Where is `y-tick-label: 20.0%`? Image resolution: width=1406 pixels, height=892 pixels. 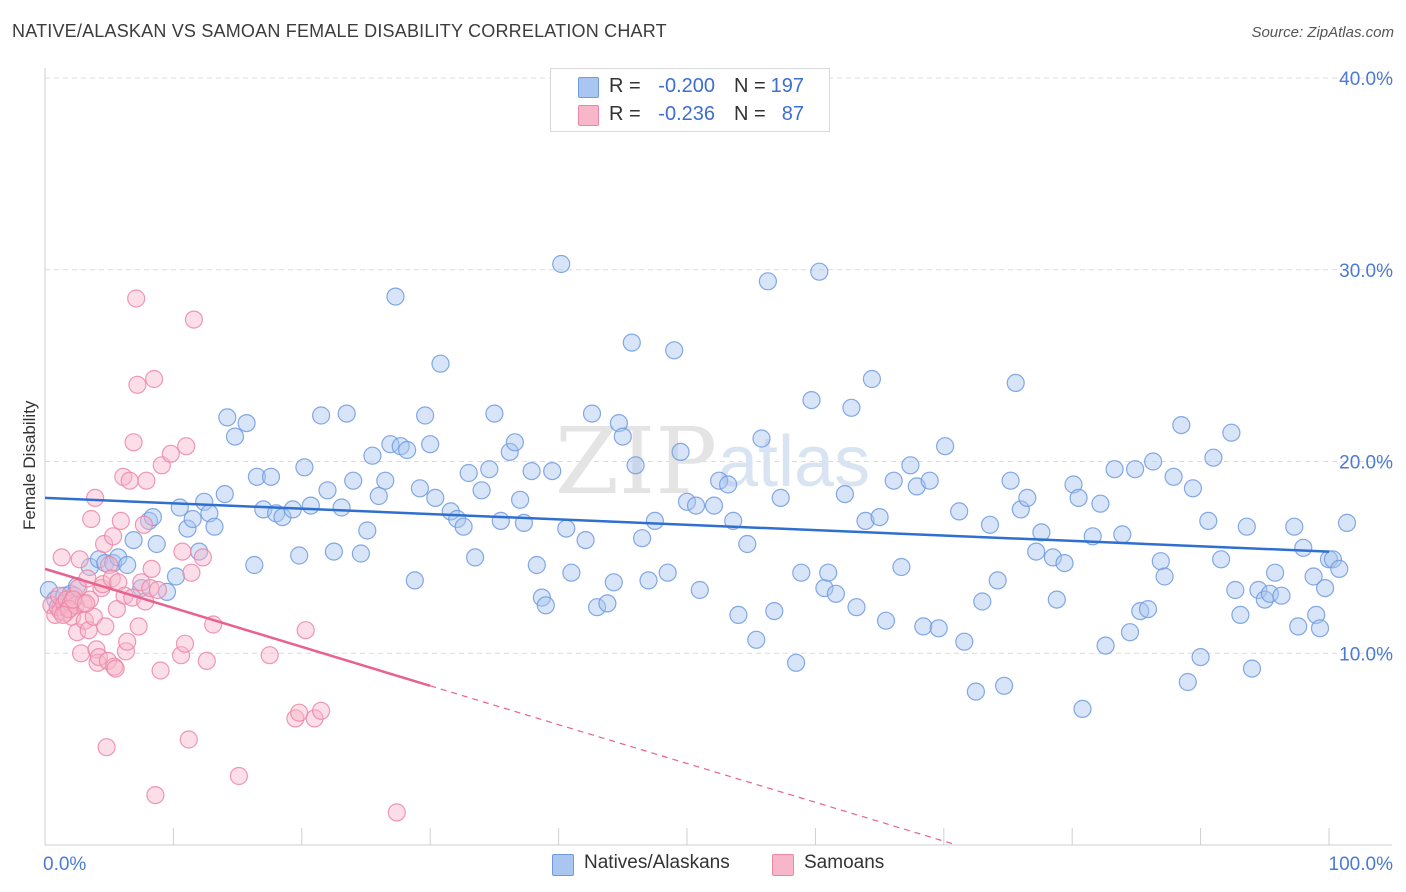 y-tick-label: 20.0% is located at coordinates (1366, 463).